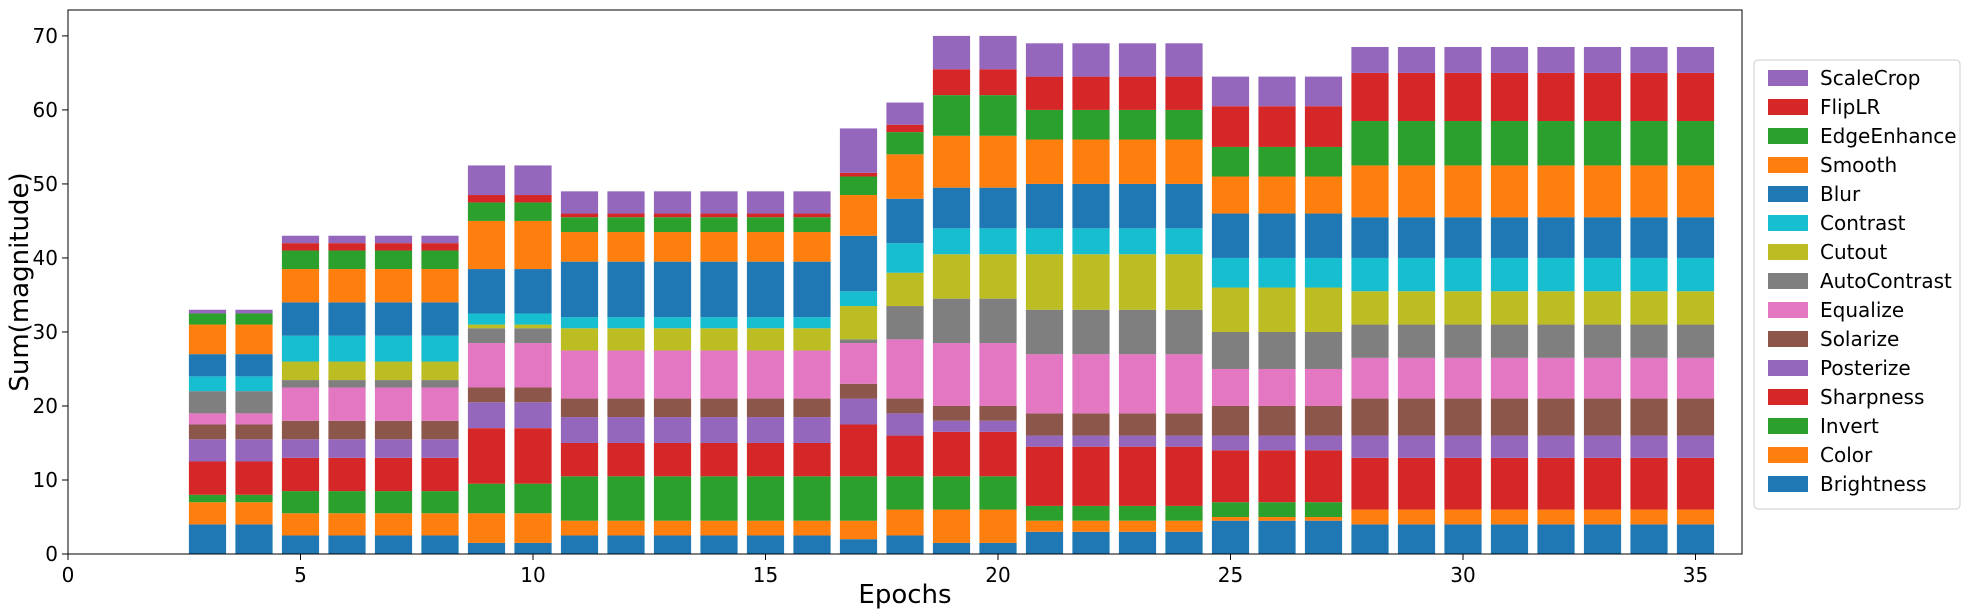 This screenshot has width=1968, height=615. Describe the element at coordinates (1788, 252) in the screenshot. I see `legend-swatch-cutout` at that location.